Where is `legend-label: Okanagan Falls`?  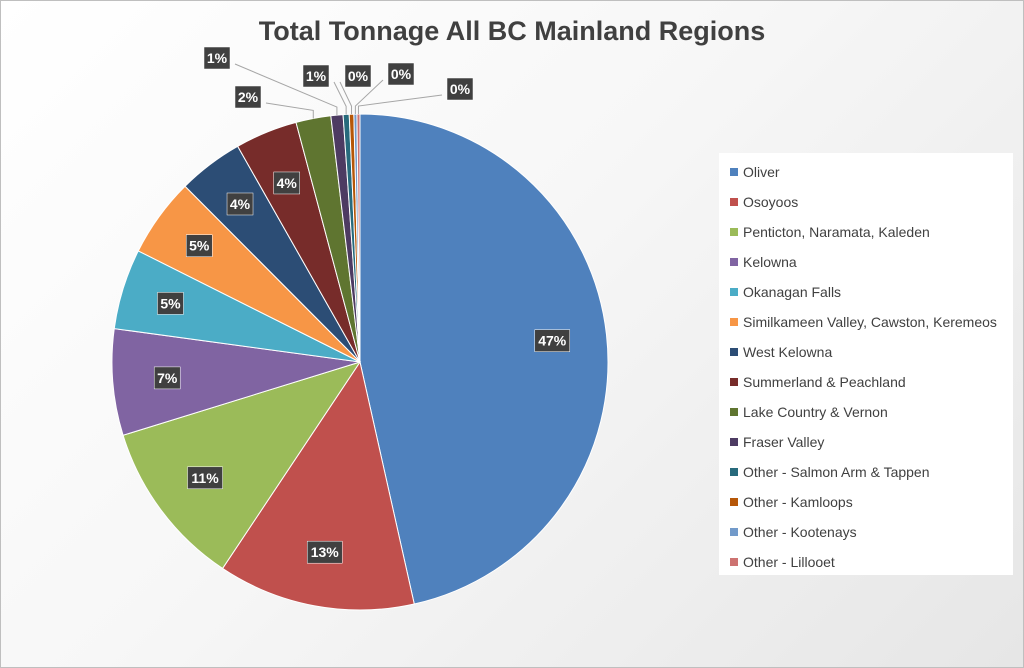 legend-label: Okanagan Falls is located at coordinates (792, 292).